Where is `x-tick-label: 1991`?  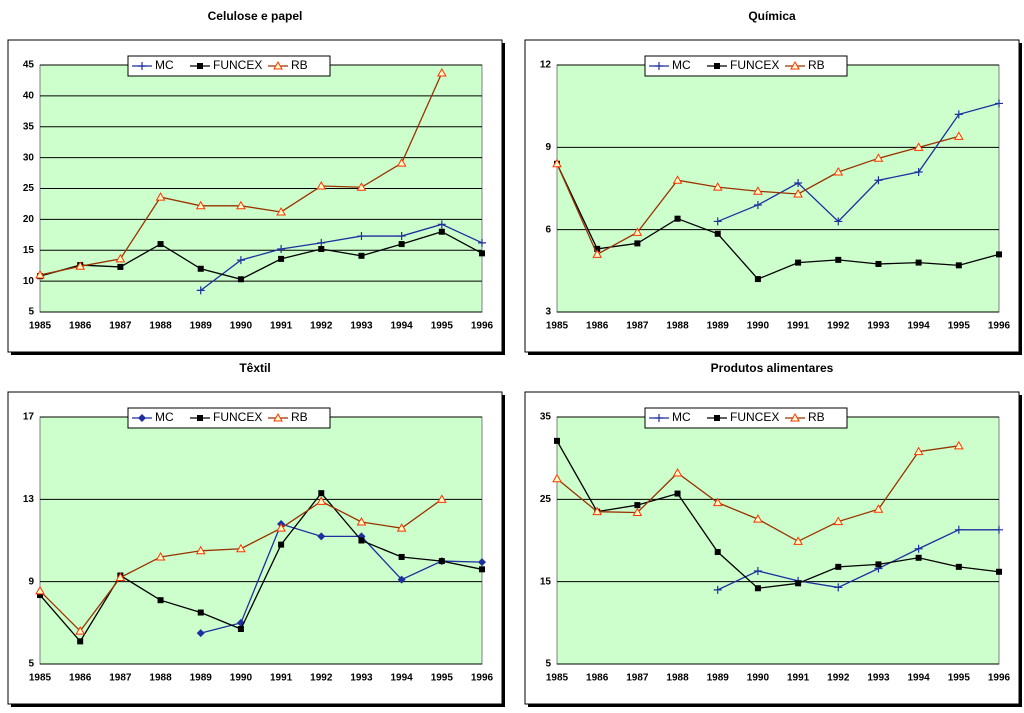
x-tick-label: 1991 is located at coordinates (281, 678).